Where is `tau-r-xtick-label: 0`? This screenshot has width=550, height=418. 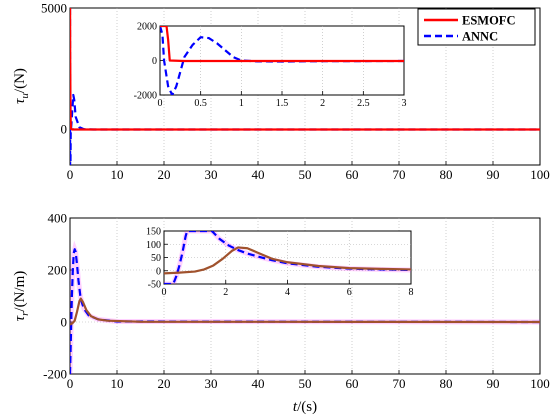 tau-r-xtick-label: 0 is located at coordinates (70, 383).